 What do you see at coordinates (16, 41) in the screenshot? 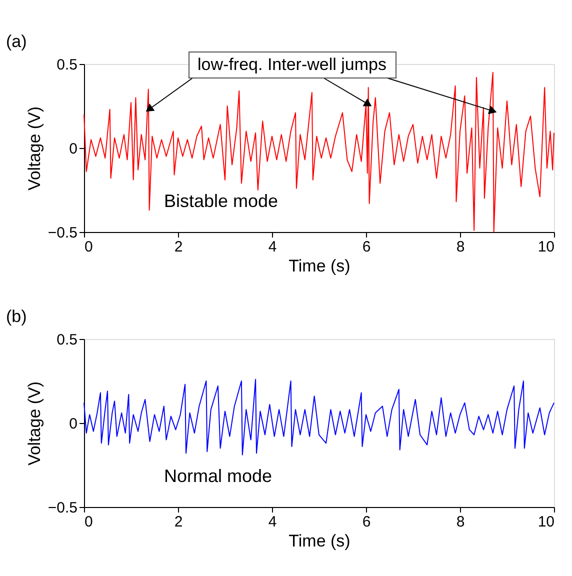
I see `text: (a)` at bounding box center [16, 41].